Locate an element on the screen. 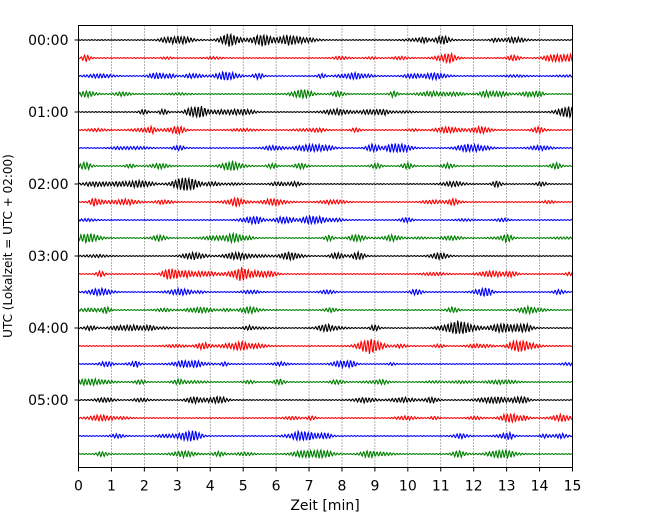 The height and width of the screenshot is (520, 650). x-tick-label: 7 is located at coordinates (309, 487).